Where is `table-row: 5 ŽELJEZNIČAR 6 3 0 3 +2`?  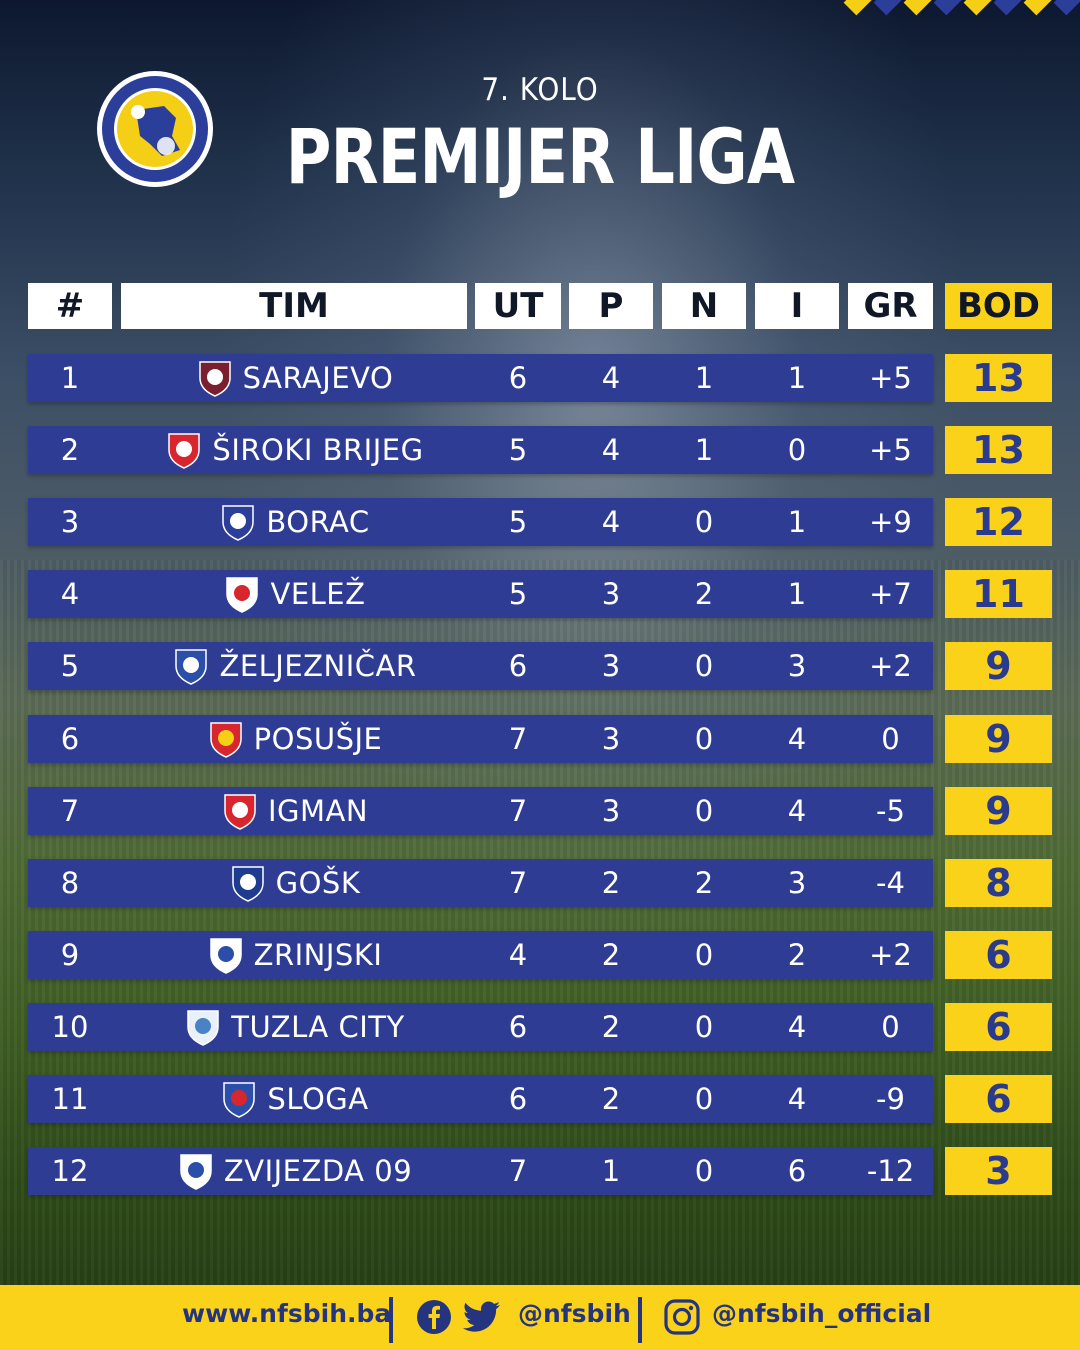
table-row: 5 ŽELJEZNIČAR 6 3 0 3 +2 is located at coordinates (480, 666).